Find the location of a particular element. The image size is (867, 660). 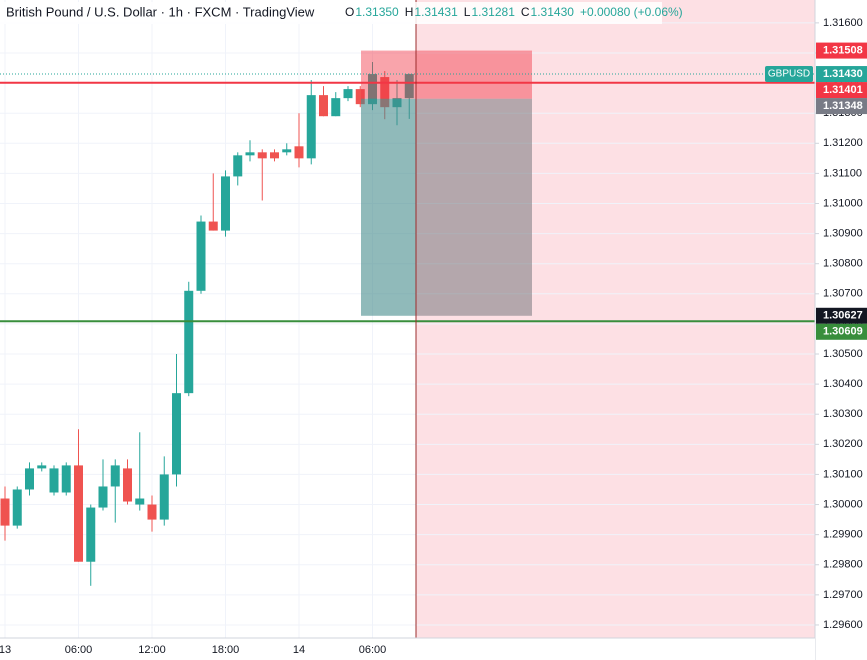

price-label: 1.31401 is located at coordinates (843, 90).